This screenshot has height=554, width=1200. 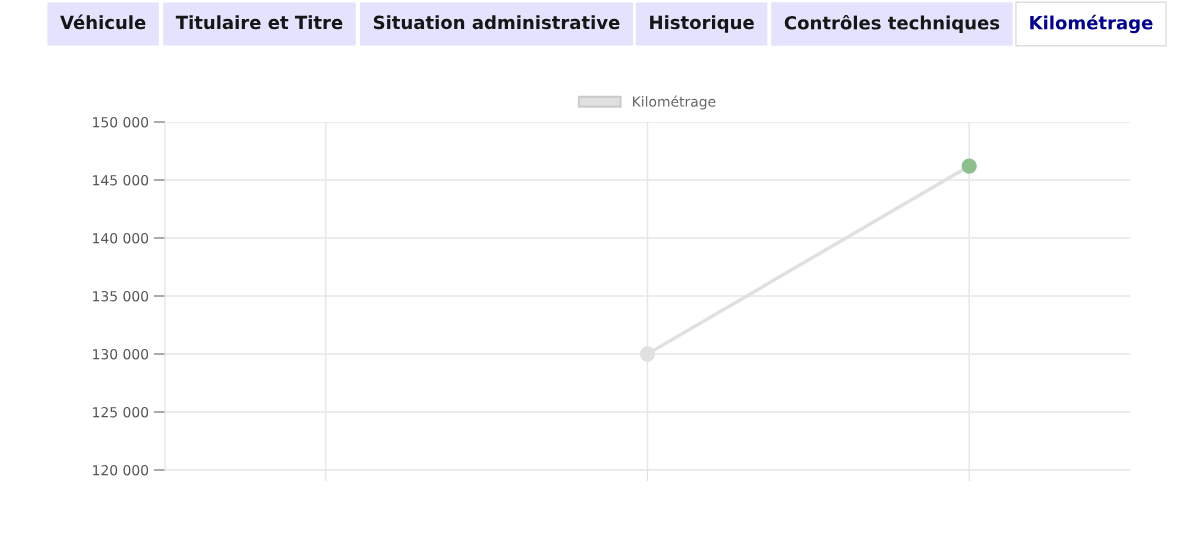 I want to click on y-tick-label: 125 000, so click(x=121, y=412).